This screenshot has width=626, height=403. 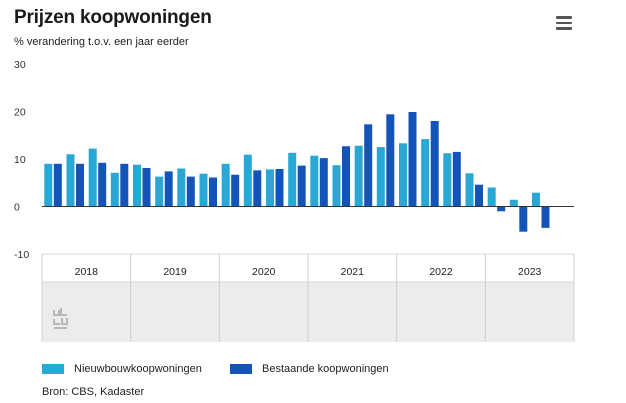 What do you see at coordinates (20, 113) in the screenshot?
I see `y-tick-label: 20` at bounding box center [20, 113].